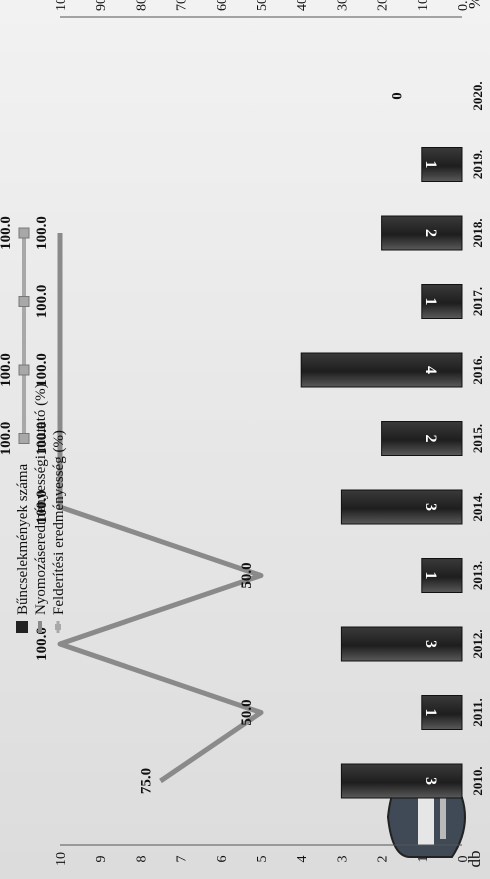 Image resolution: width=490 pixels, height=879 pixels. What do you see at coordinates (141, 859) in the screenshot?
I see `left-tick-label: 8` at bounding box center [141, 859].